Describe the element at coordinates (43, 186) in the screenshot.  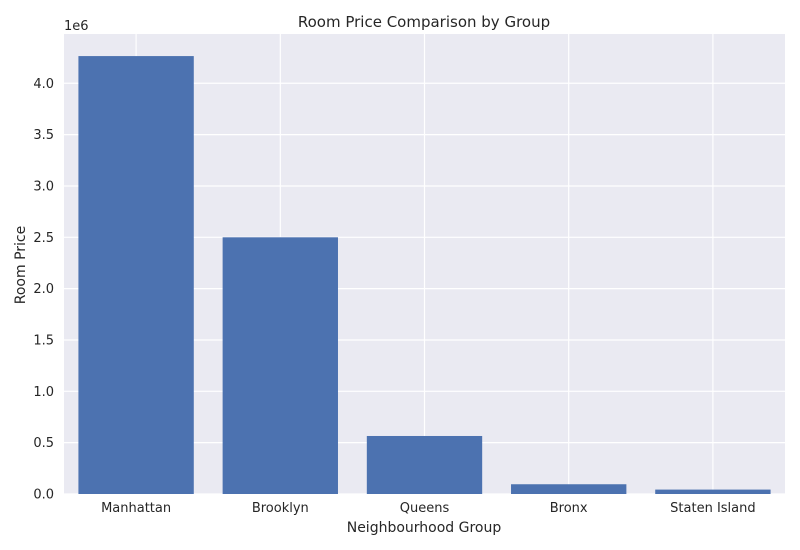
I see `y-tick-label: 3.0` at that location.